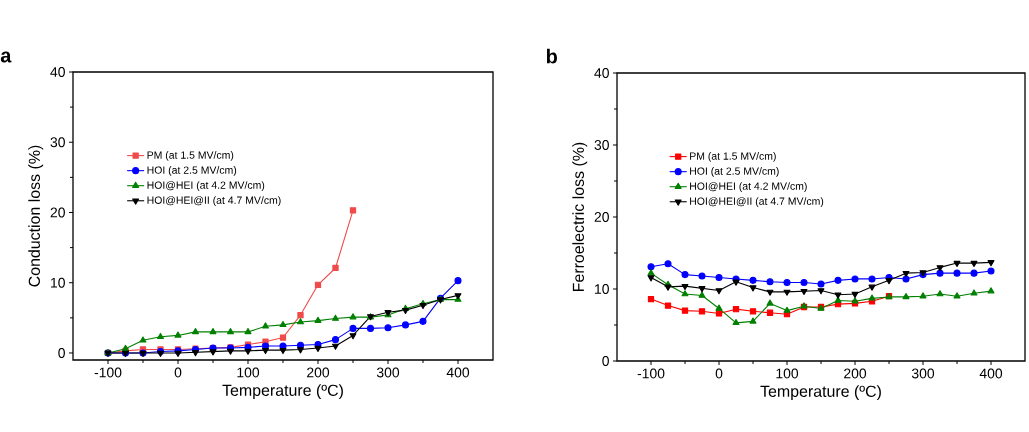 The height and width of the screenshot is (432, 1029). I want to click on chart-title: a, so click(6, 57).